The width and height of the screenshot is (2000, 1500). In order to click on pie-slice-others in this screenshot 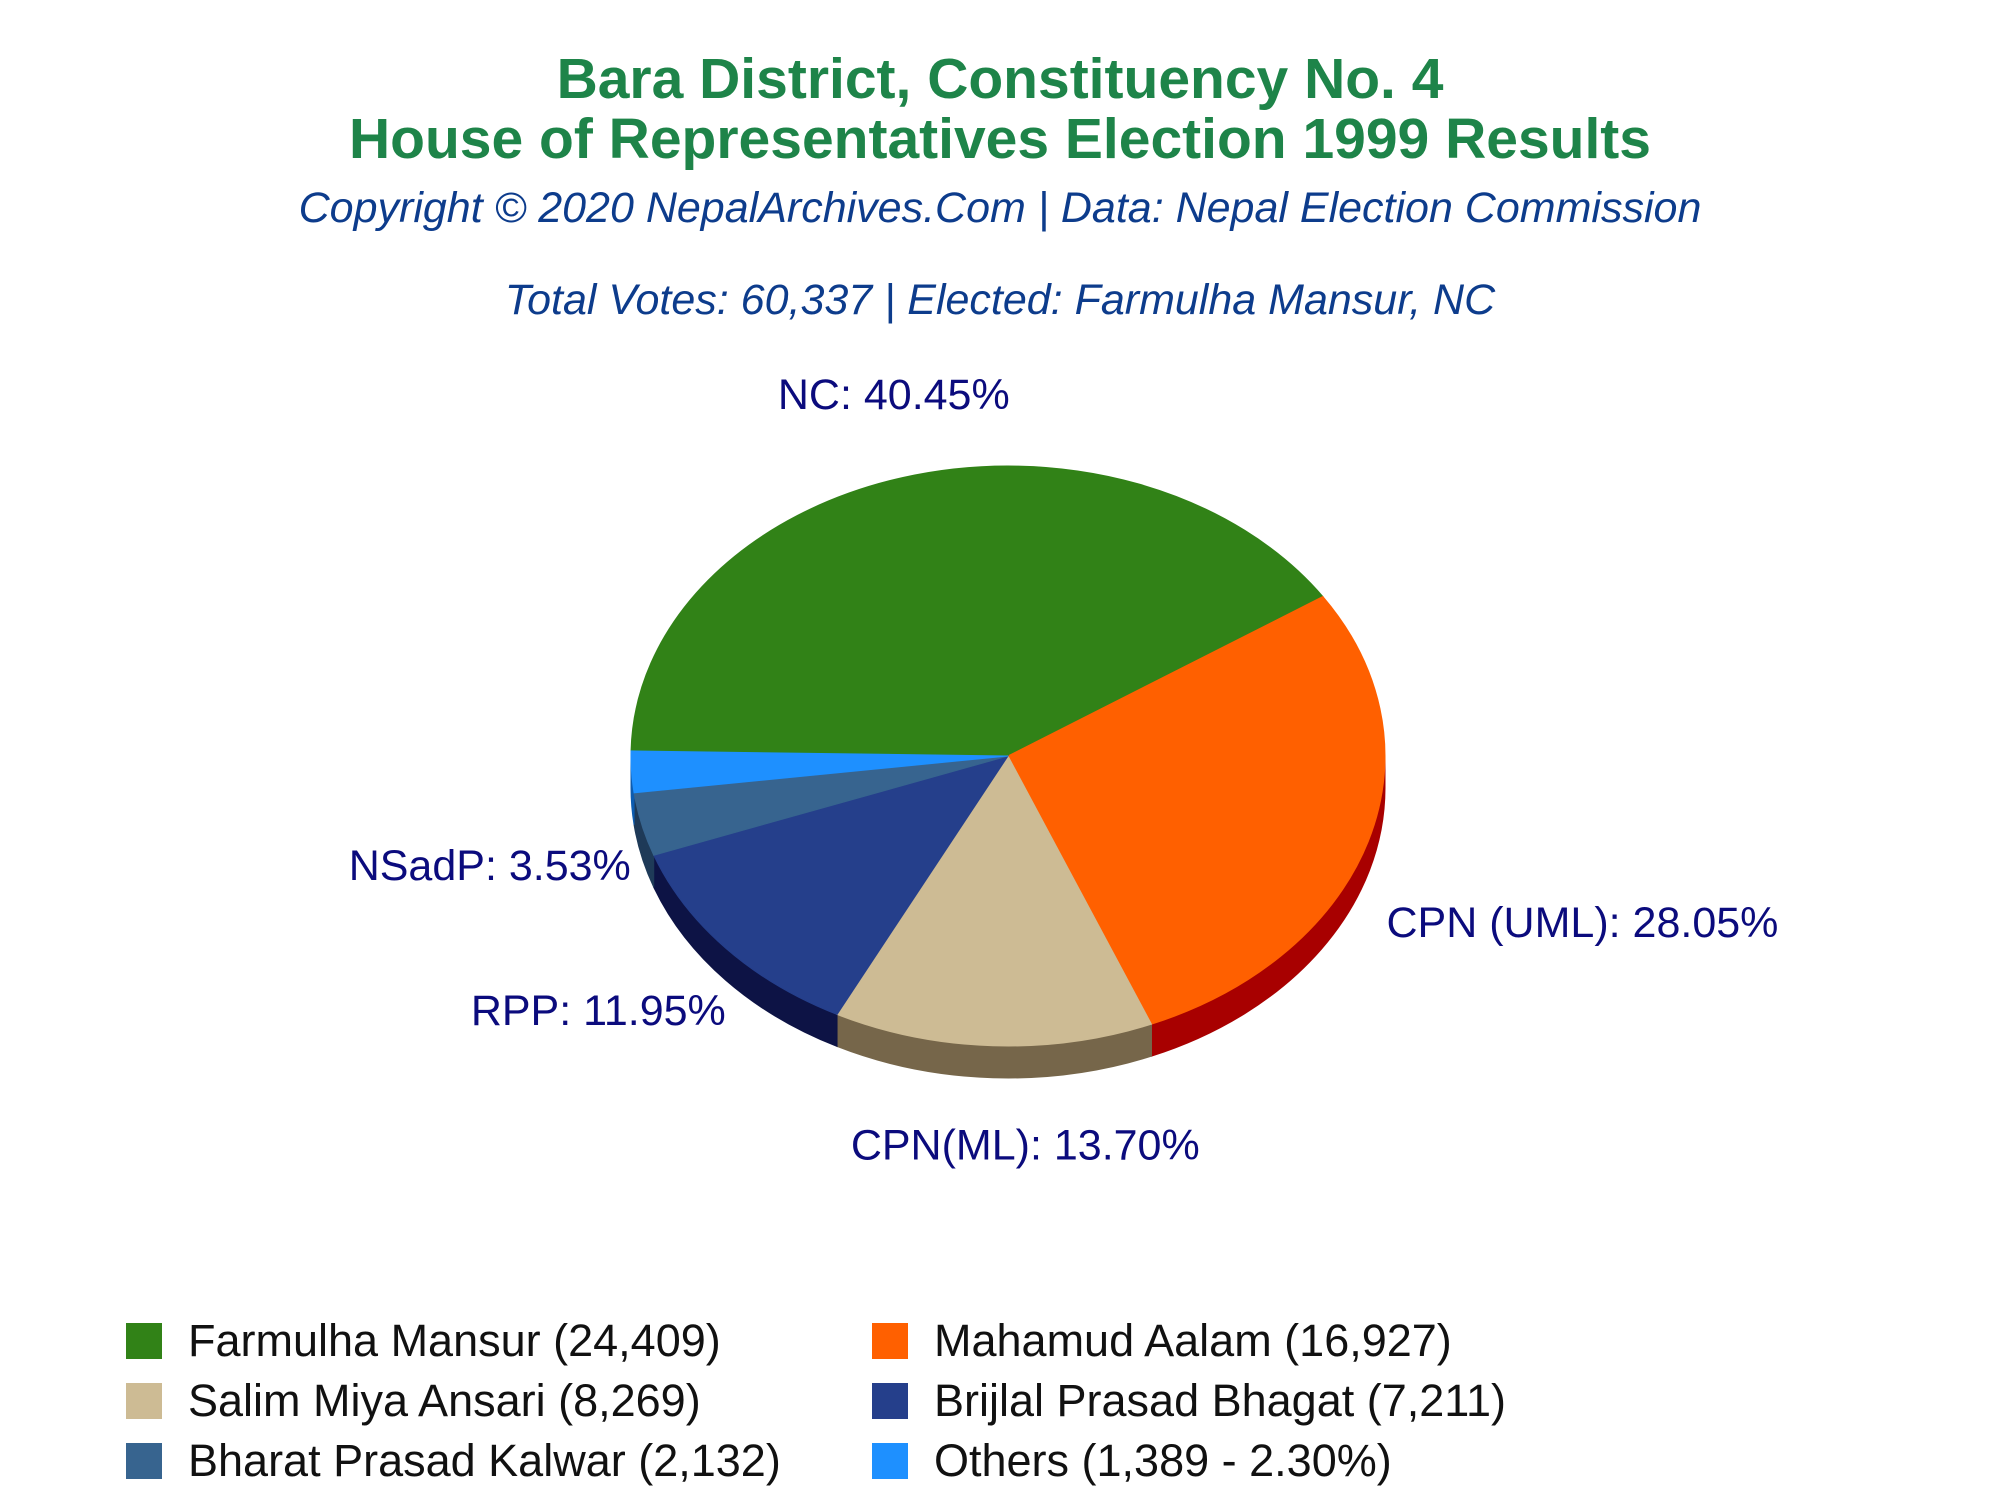, I will do `click(819, 772)`.